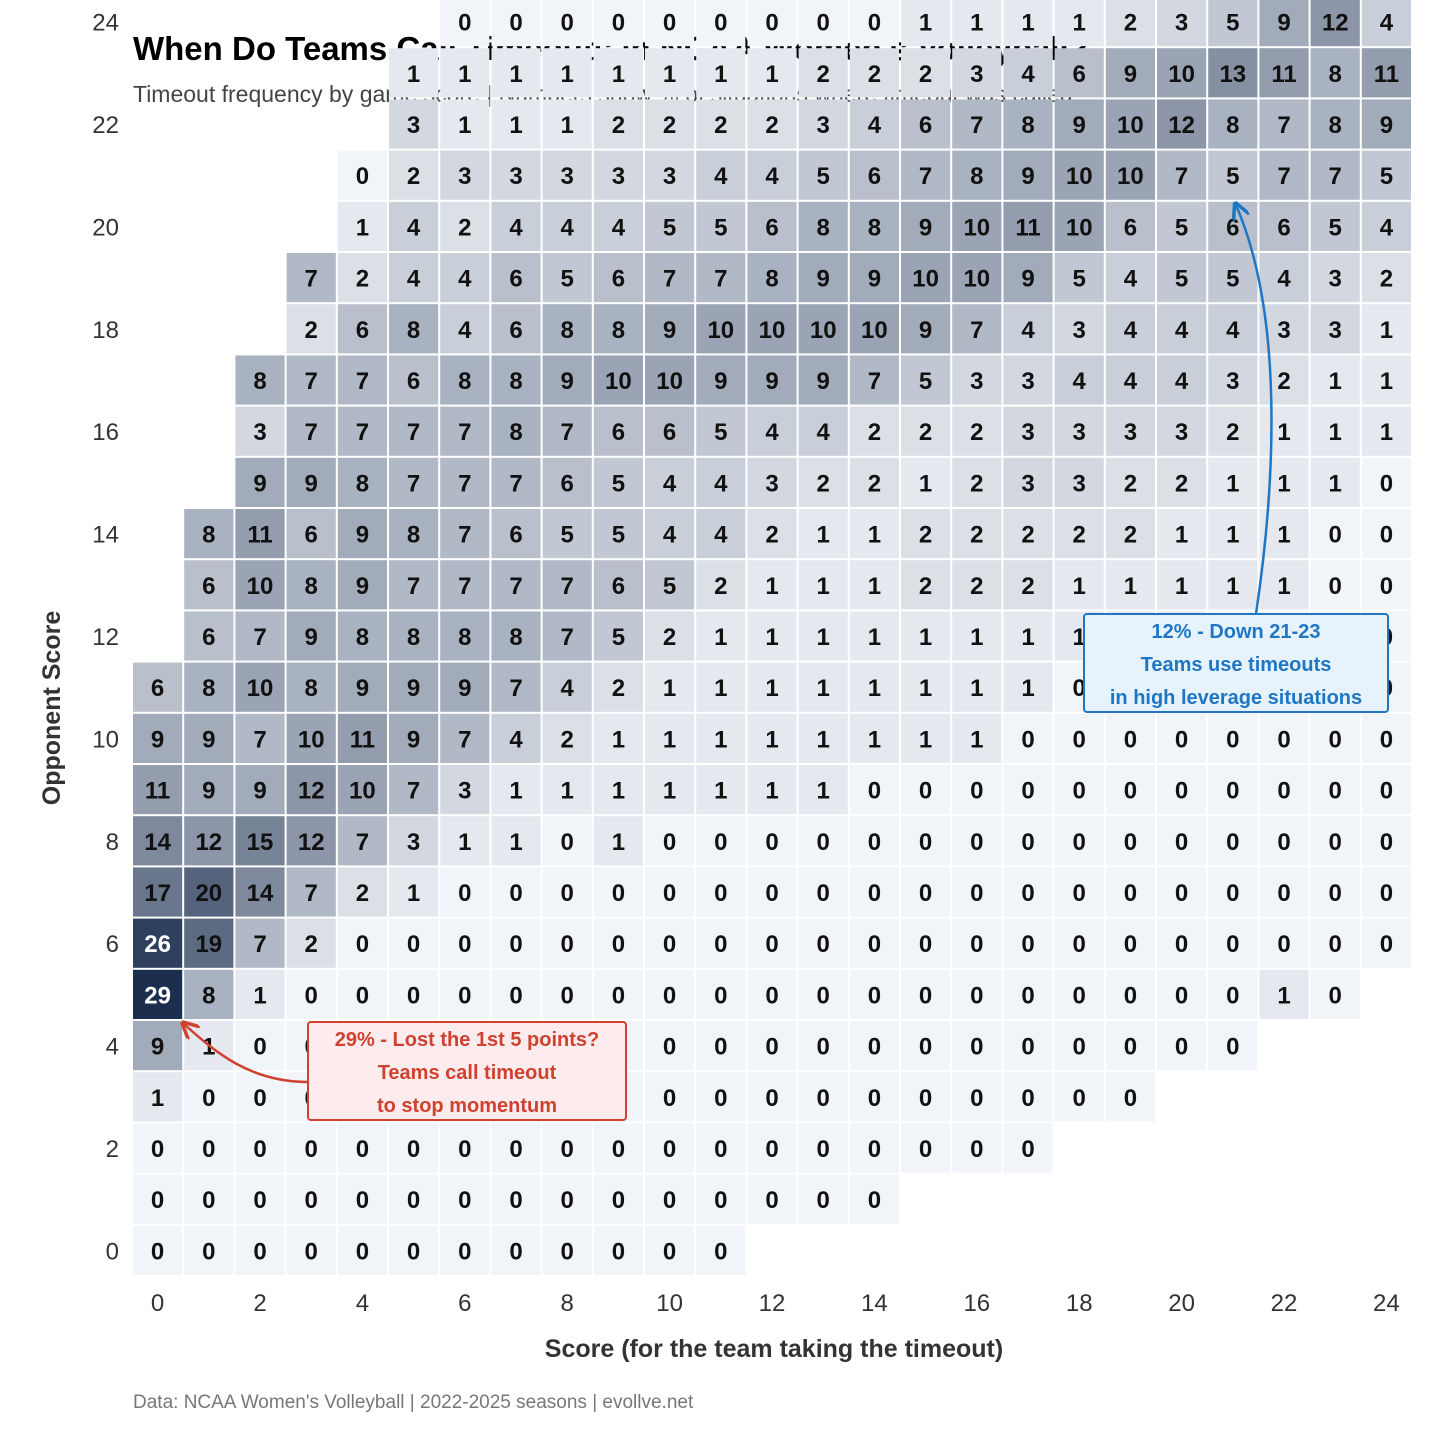  I want to click on cell-value-label: 29, so click(157, 995).